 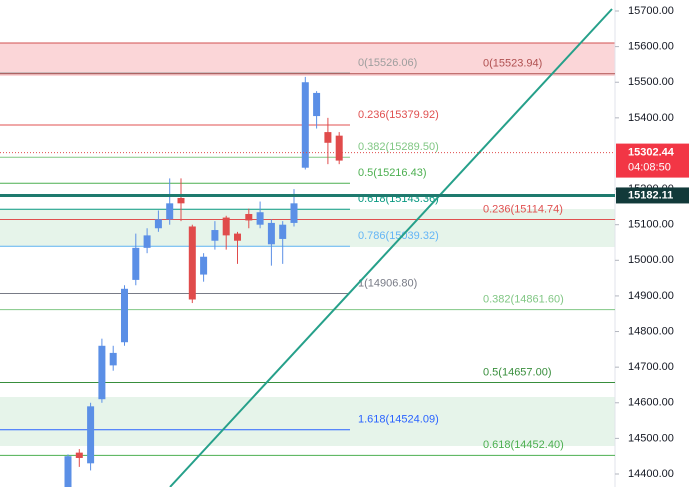 I want to click on resistance-zone, so click(x=307, y=59).